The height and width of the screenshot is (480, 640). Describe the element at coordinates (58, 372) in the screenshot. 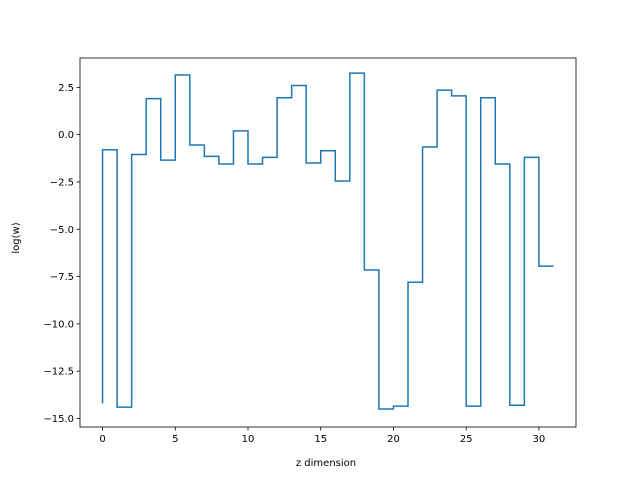

I see `y-tick-label: −12.5` at that location.